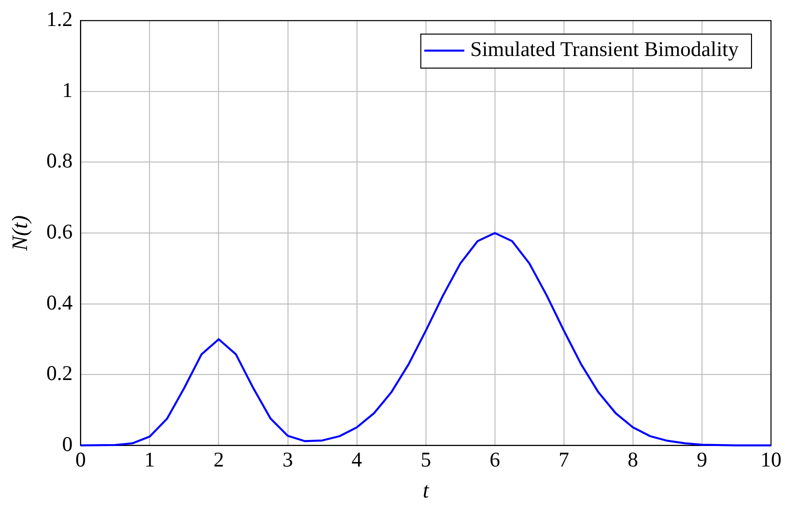  What do you see at coordinates (288, 460) in the screenshot?
I see `x-tick-label: 3` at bounding box center [288, 460].